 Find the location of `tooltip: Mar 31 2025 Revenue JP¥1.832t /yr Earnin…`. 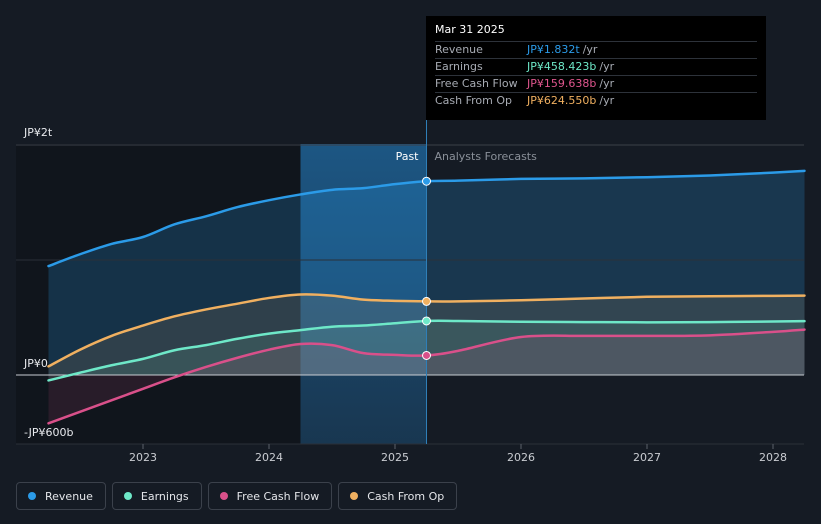

tooltip: Mar 31 2025 Revenue JP¥1.832t /yr Earnin… is located at coordinates (596, 68).